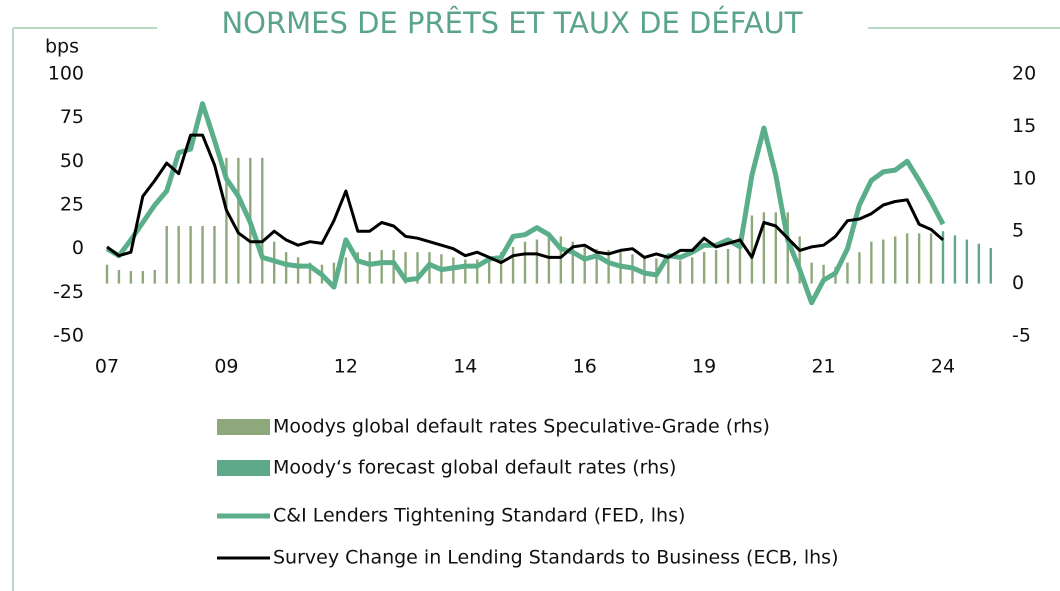  I want to click on chart-title: NORMES DE PRÊTS ET TAUX DE DÉFAUT, so click(511, 23).